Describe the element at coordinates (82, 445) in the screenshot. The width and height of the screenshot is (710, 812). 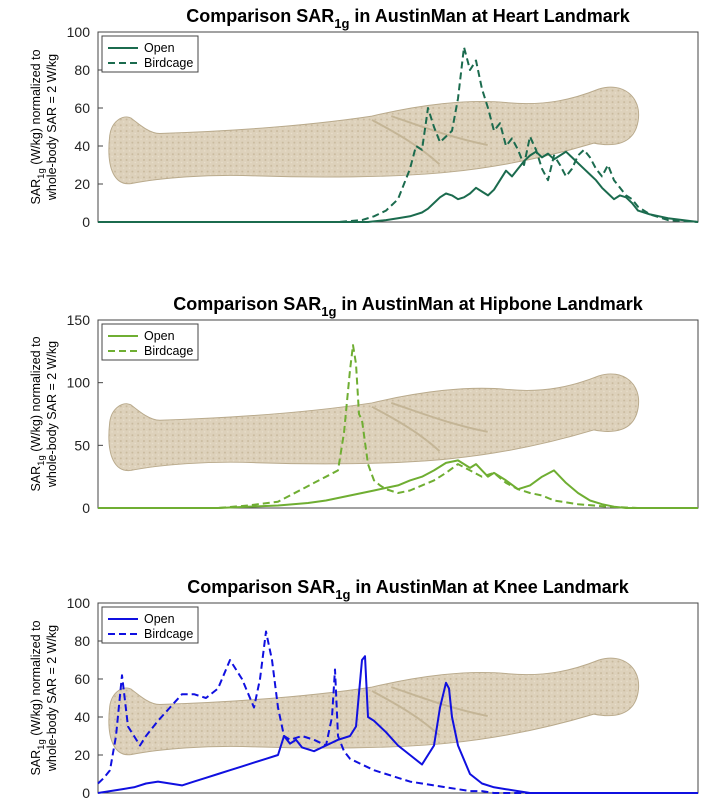
I see `y-tick-label: 50` at that location.